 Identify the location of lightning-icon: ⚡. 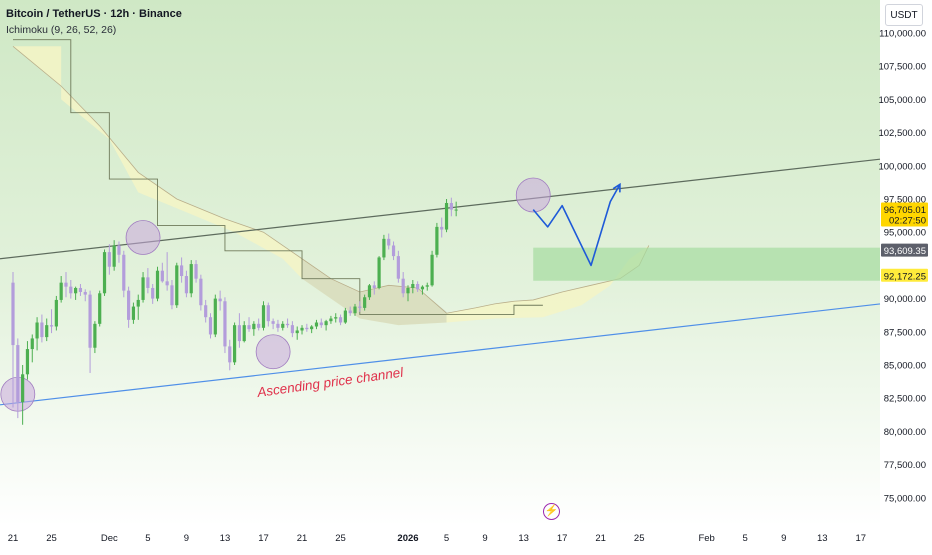
(551, 511).